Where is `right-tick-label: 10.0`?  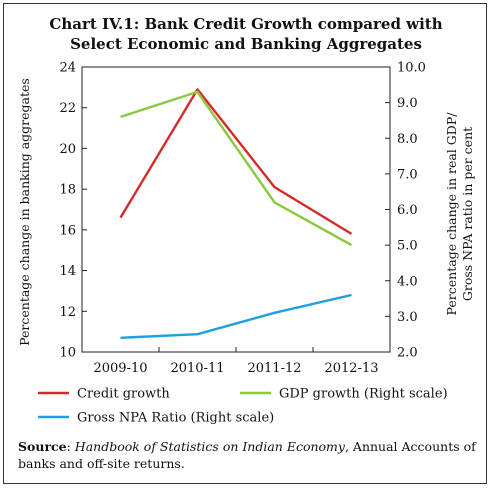 right-tick-label: 10.0 is located at coordinates (411, 68).